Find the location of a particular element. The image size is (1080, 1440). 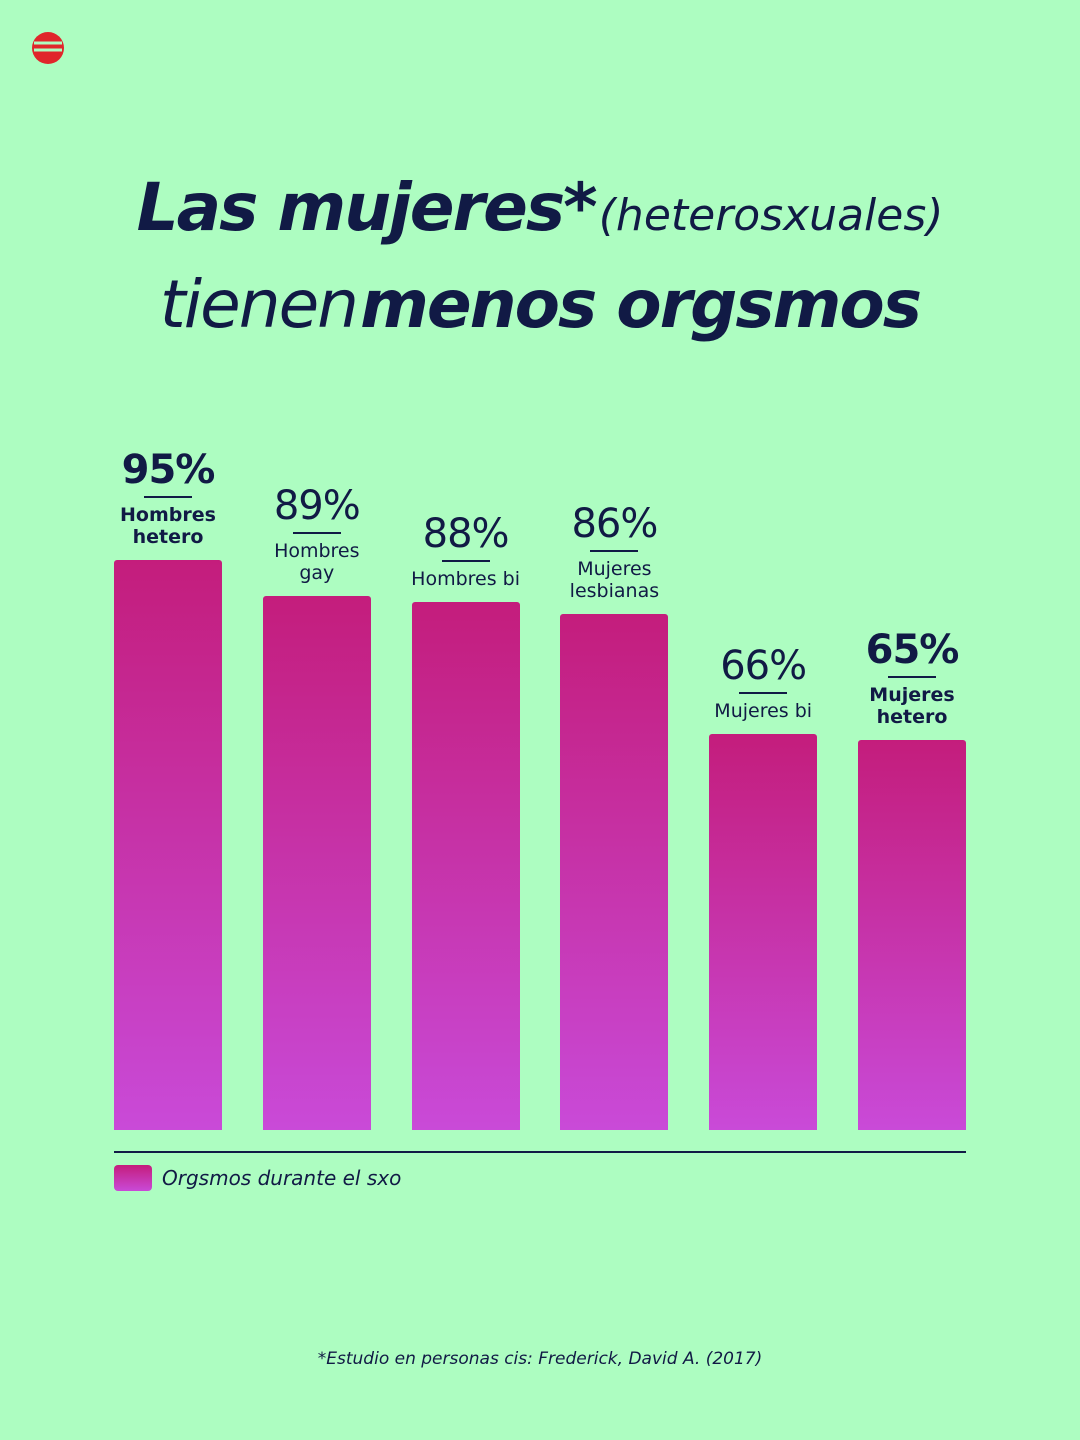

title-part: tienen is located at coordinates (259, 304).